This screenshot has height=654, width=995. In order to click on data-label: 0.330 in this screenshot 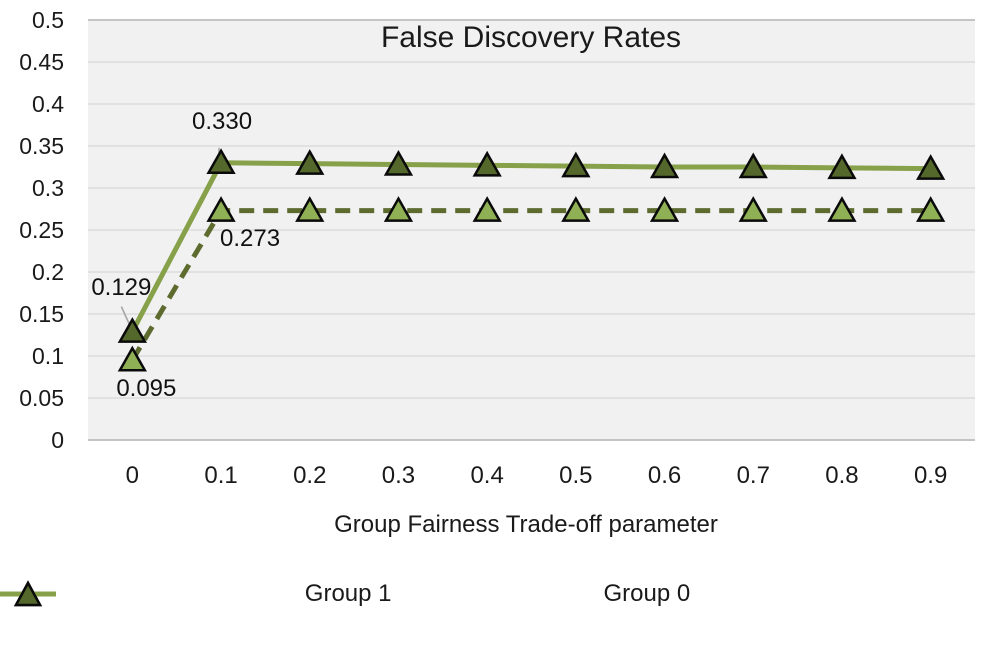, I will do `click(222, 121)`.